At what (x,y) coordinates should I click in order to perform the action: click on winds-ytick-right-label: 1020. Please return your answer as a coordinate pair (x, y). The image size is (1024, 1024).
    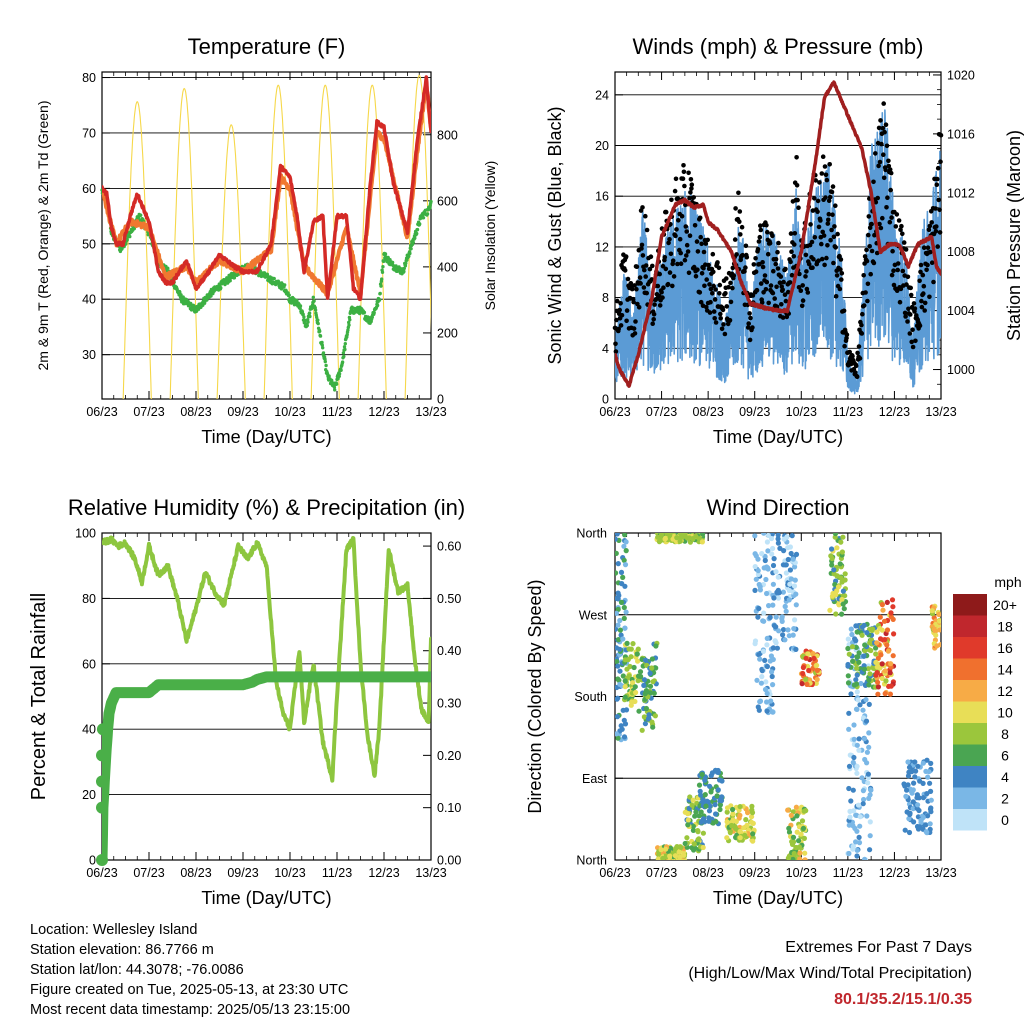
    Looking at the image, I should click on (961, 75).